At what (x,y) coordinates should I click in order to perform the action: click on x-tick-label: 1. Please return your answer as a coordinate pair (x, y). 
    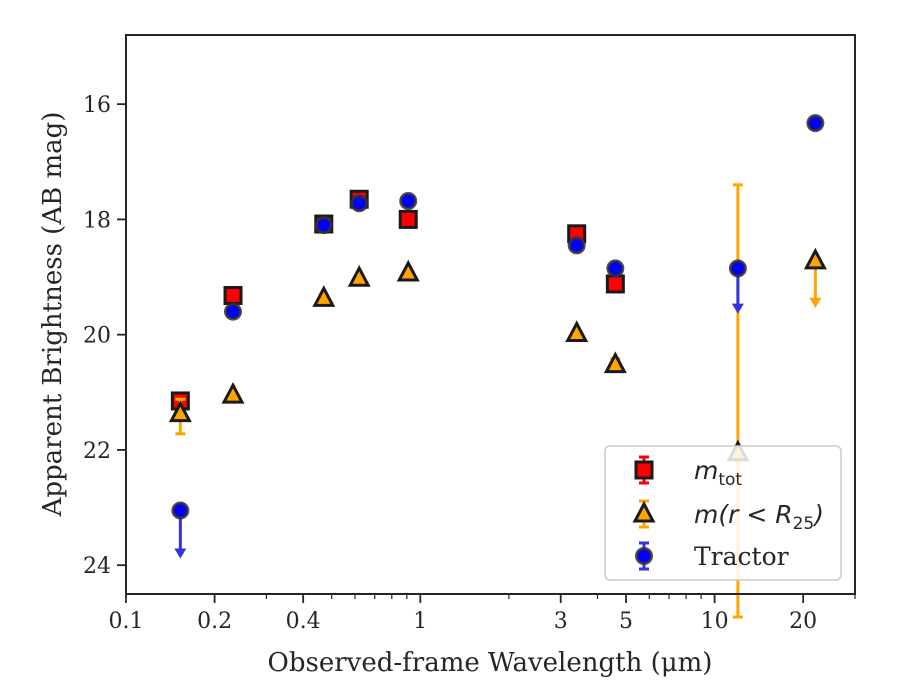
    Looking at the image, I should click on (420, 621).